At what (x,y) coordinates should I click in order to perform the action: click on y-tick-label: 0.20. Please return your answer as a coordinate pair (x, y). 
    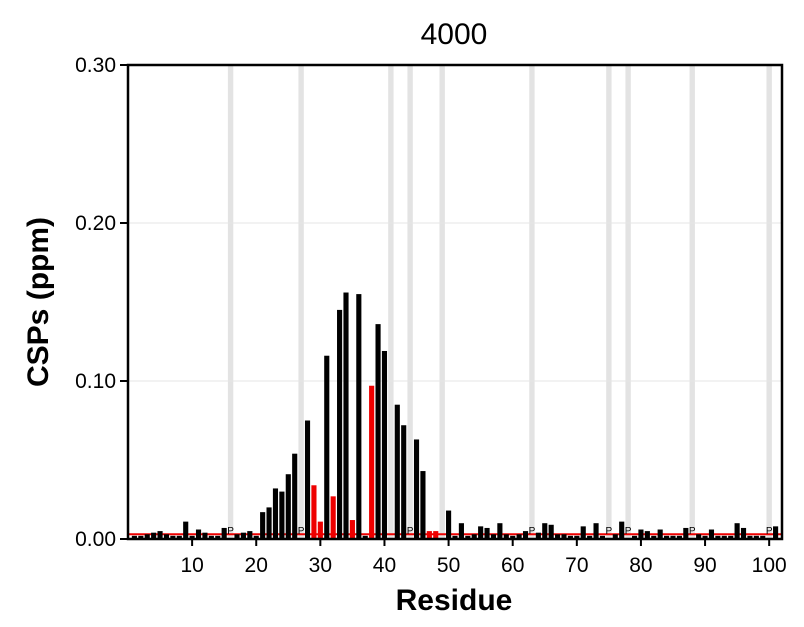
    Looking at the image, I should click on (95, 223).